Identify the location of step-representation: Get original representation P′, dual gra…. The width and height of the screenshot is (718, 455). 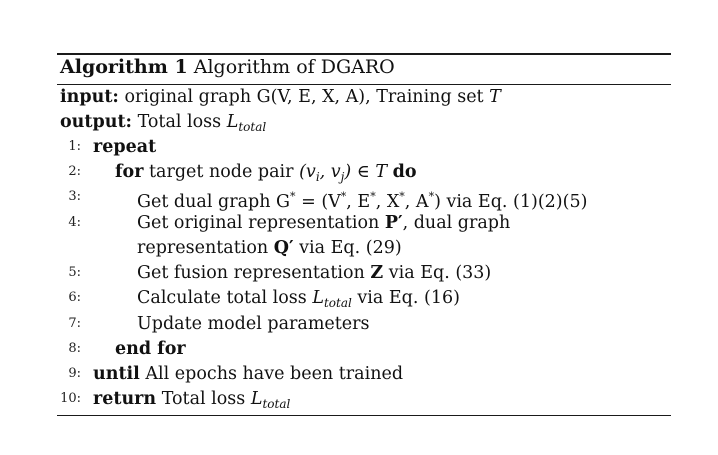
(324, 223).